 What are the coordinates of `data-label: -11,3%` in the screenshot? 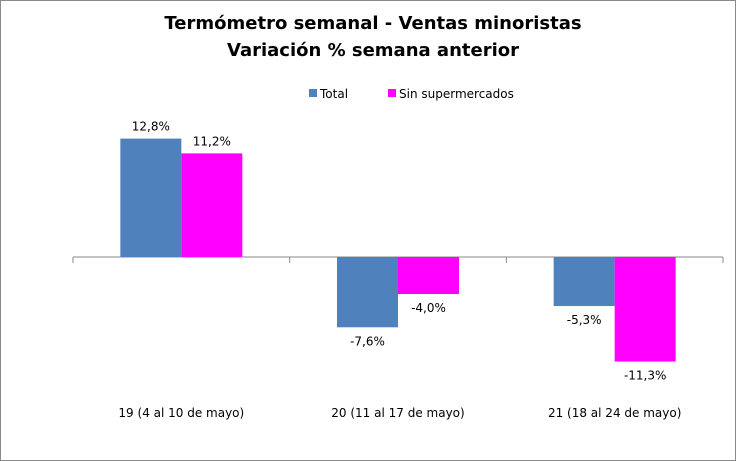 It's located at (645, 376).